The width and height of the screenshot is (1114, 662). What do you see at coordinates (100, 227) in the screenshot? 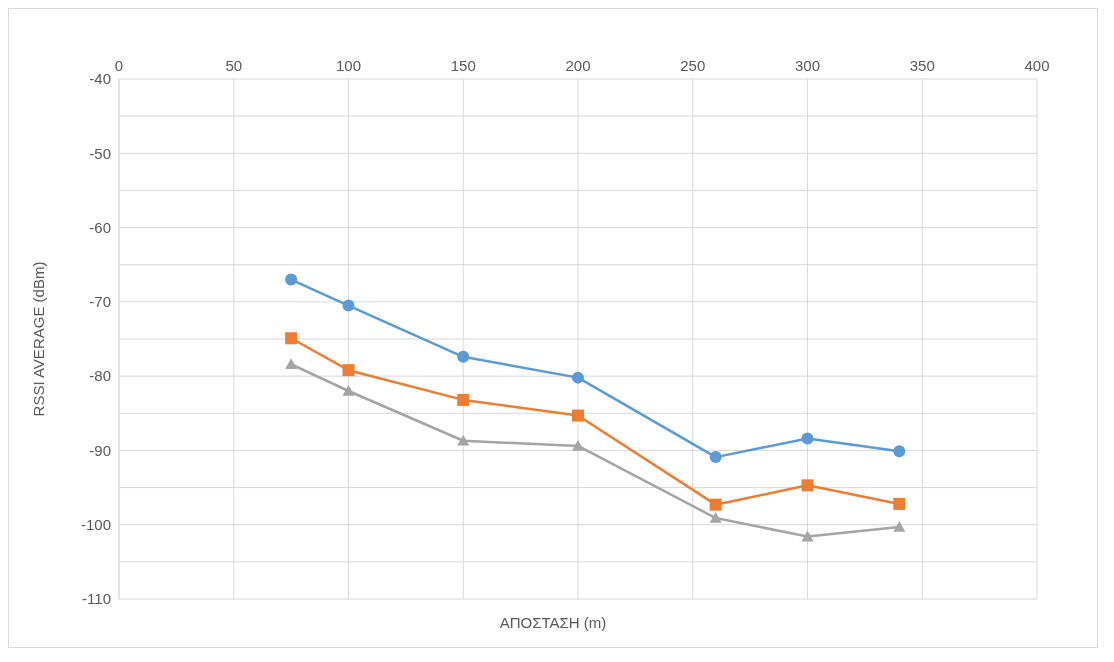
I see `y-tick-label: -60` at bounding box center [100, 227].